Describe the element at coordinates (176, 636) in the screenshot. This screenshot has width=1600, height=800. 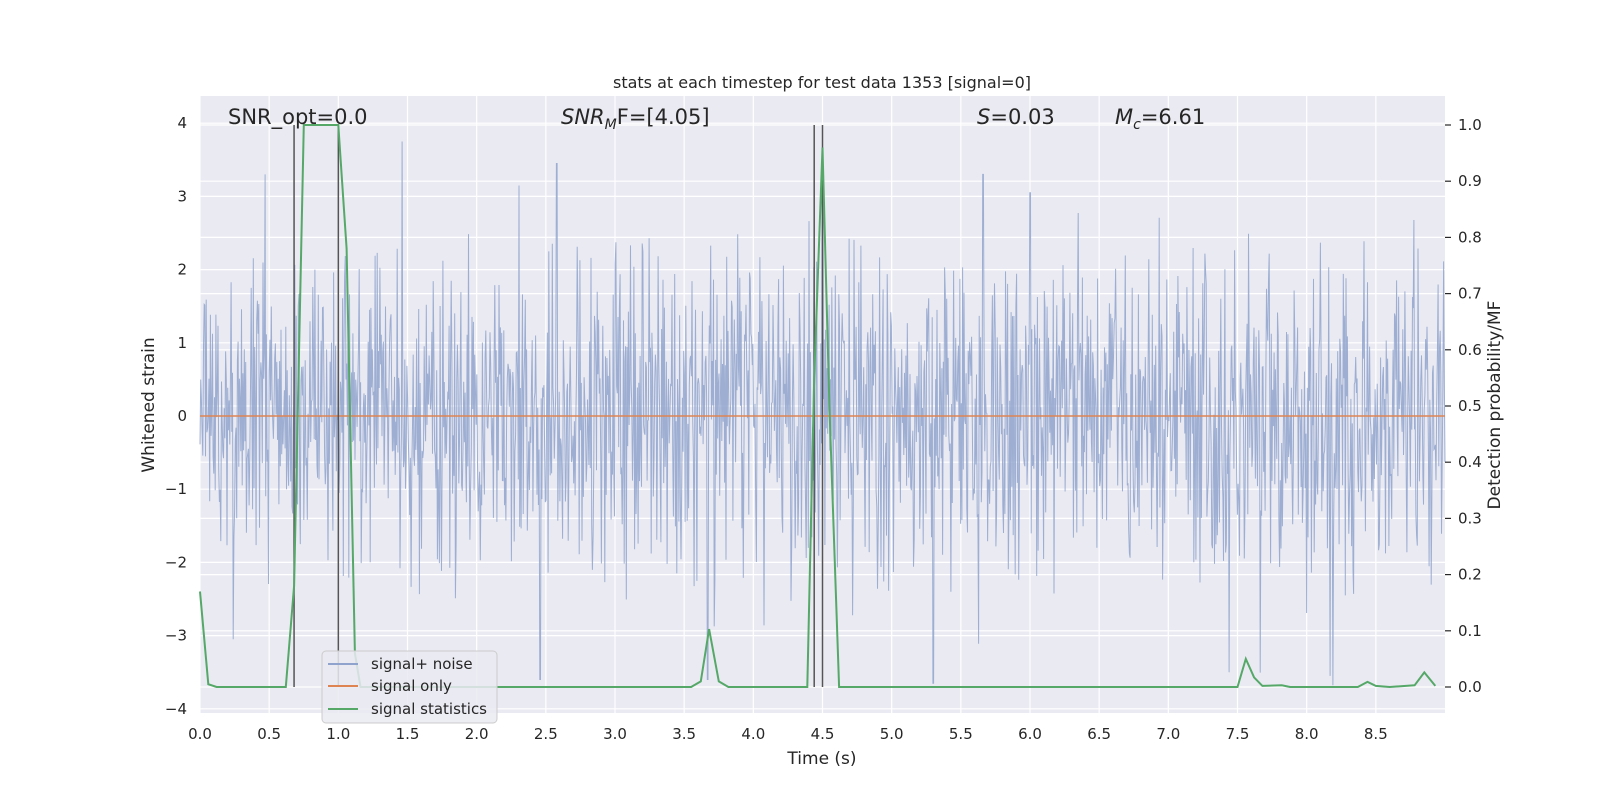
I see `left-y-tick-label-7: −3` at that location.